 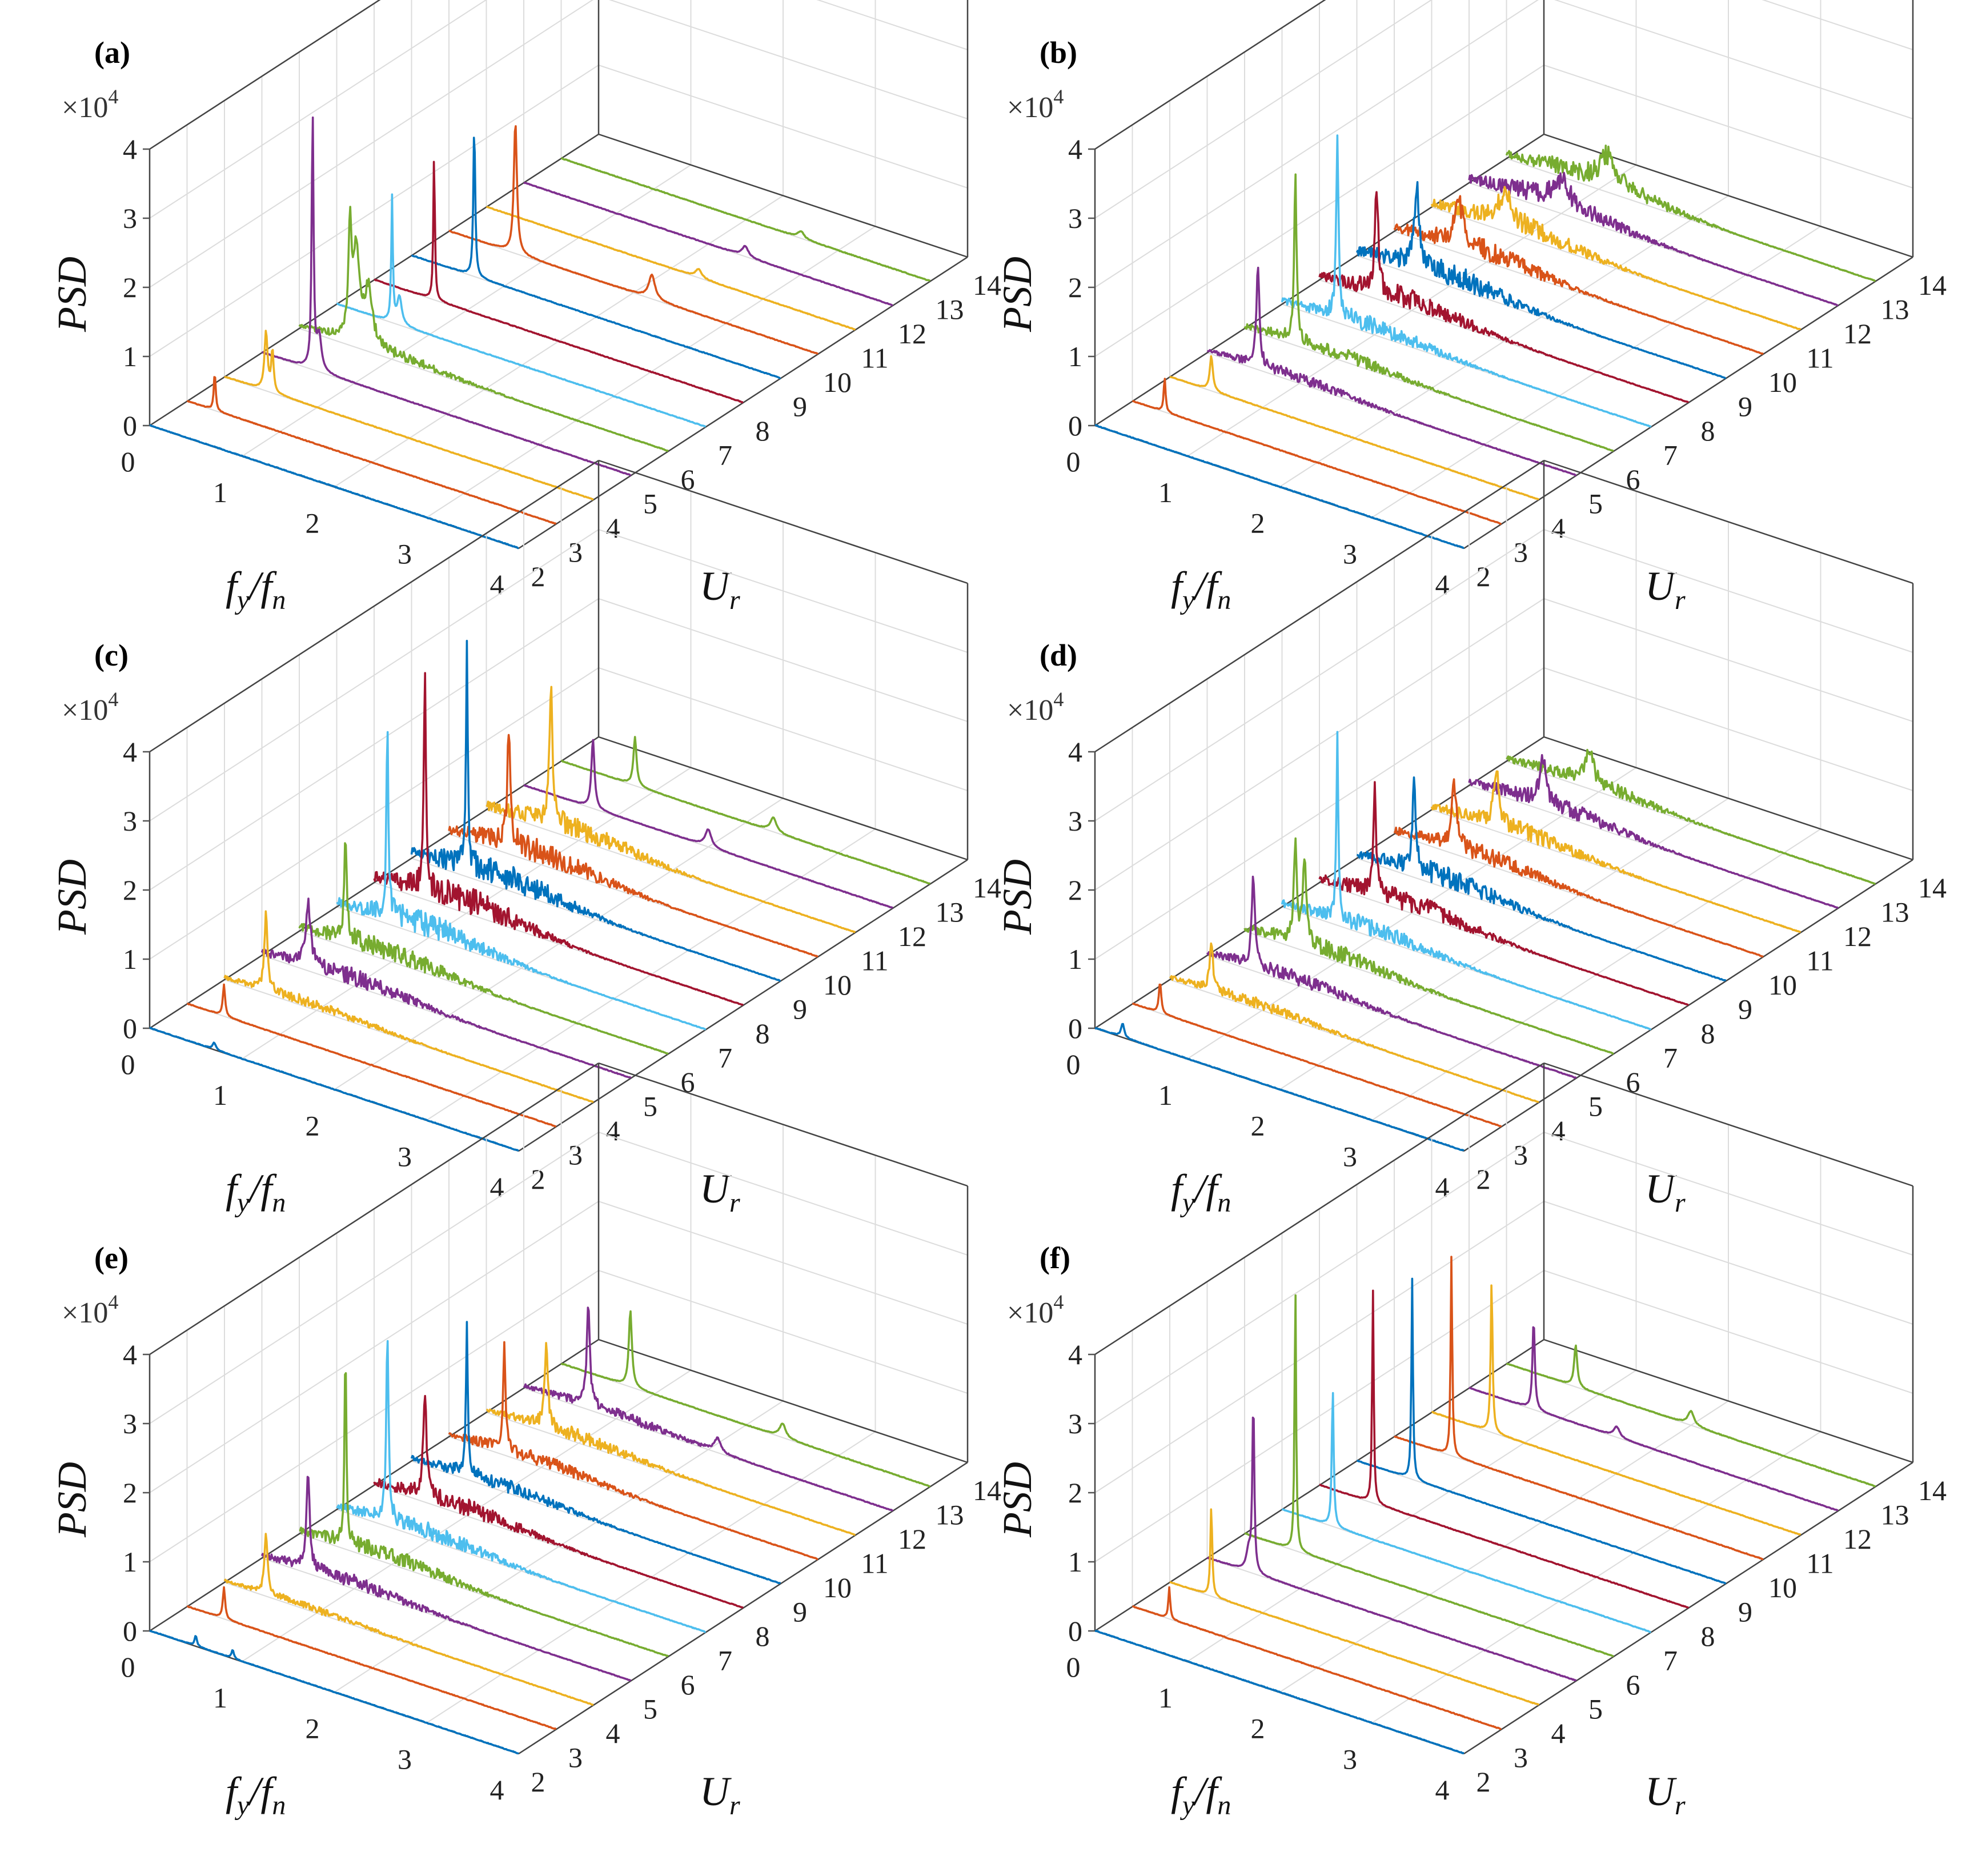 What do you see at coordinates (85, 710) in the screenshot?
I see `z-multiplier-base: ×10` at bounding box center [85, 710].